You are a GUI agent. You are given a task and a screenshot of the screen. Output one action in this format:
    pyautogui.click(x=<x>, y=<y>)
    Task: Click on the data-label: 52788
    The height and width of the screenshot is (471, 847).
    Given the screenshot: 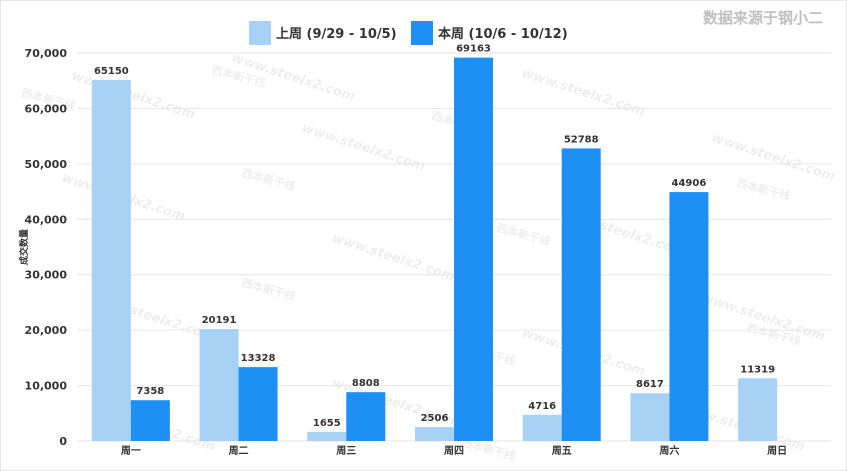 What is the action you would take?
    pyautogui.click(x=581, y=139)
    